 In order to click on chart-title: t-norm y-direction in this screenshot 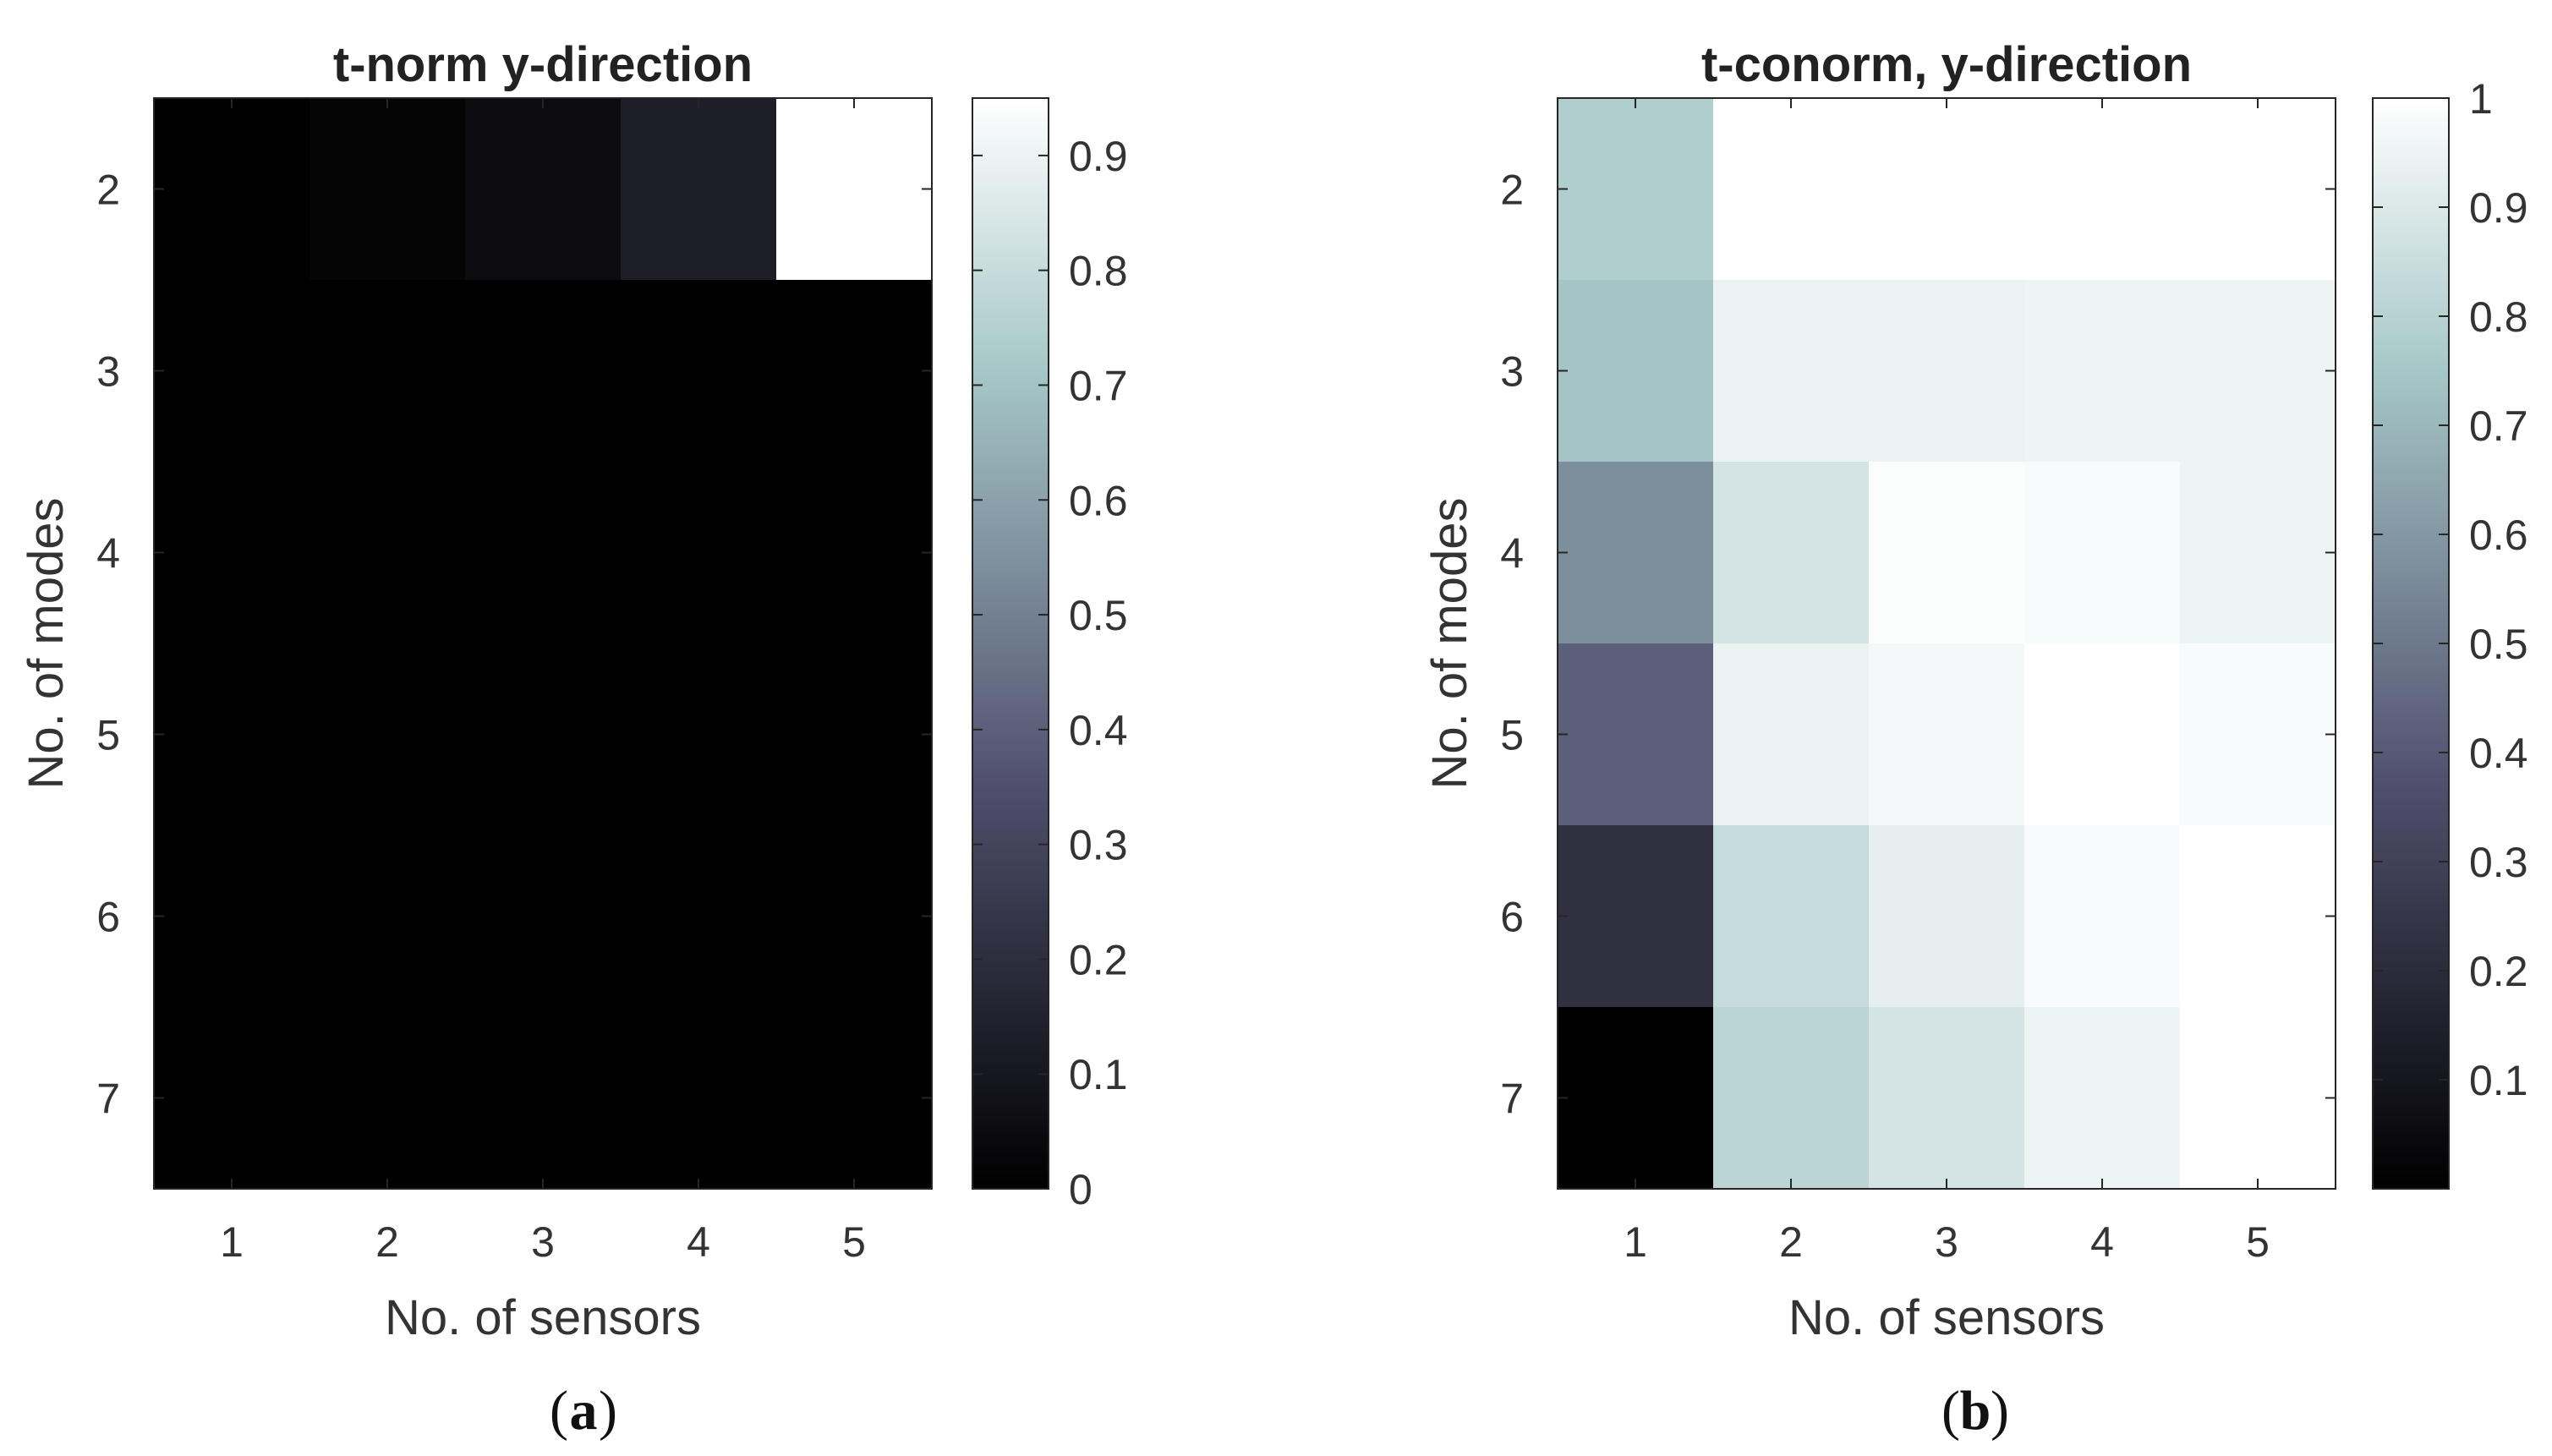, I will do `click(543, 65)`.